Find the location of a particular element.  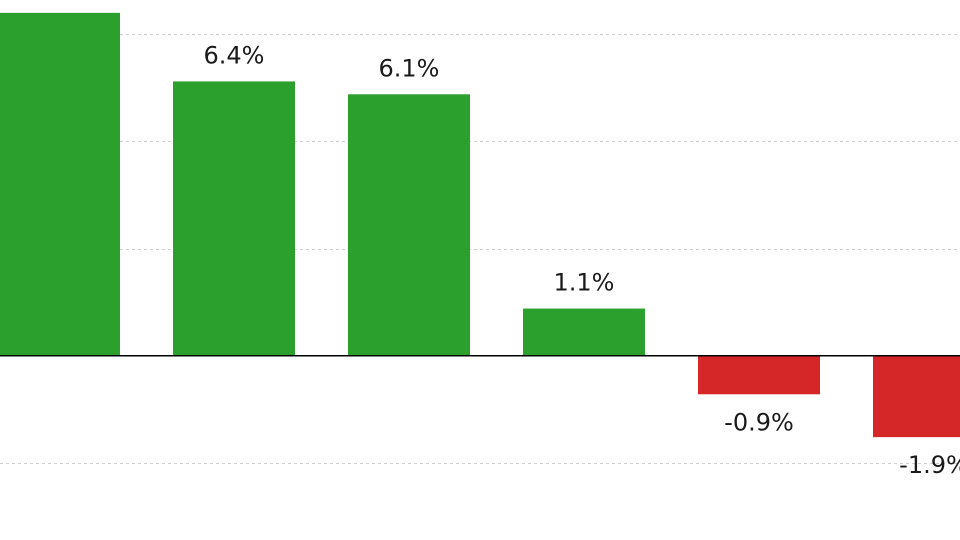

data-label-4: -0.9% is located at coordinates (759, 422).